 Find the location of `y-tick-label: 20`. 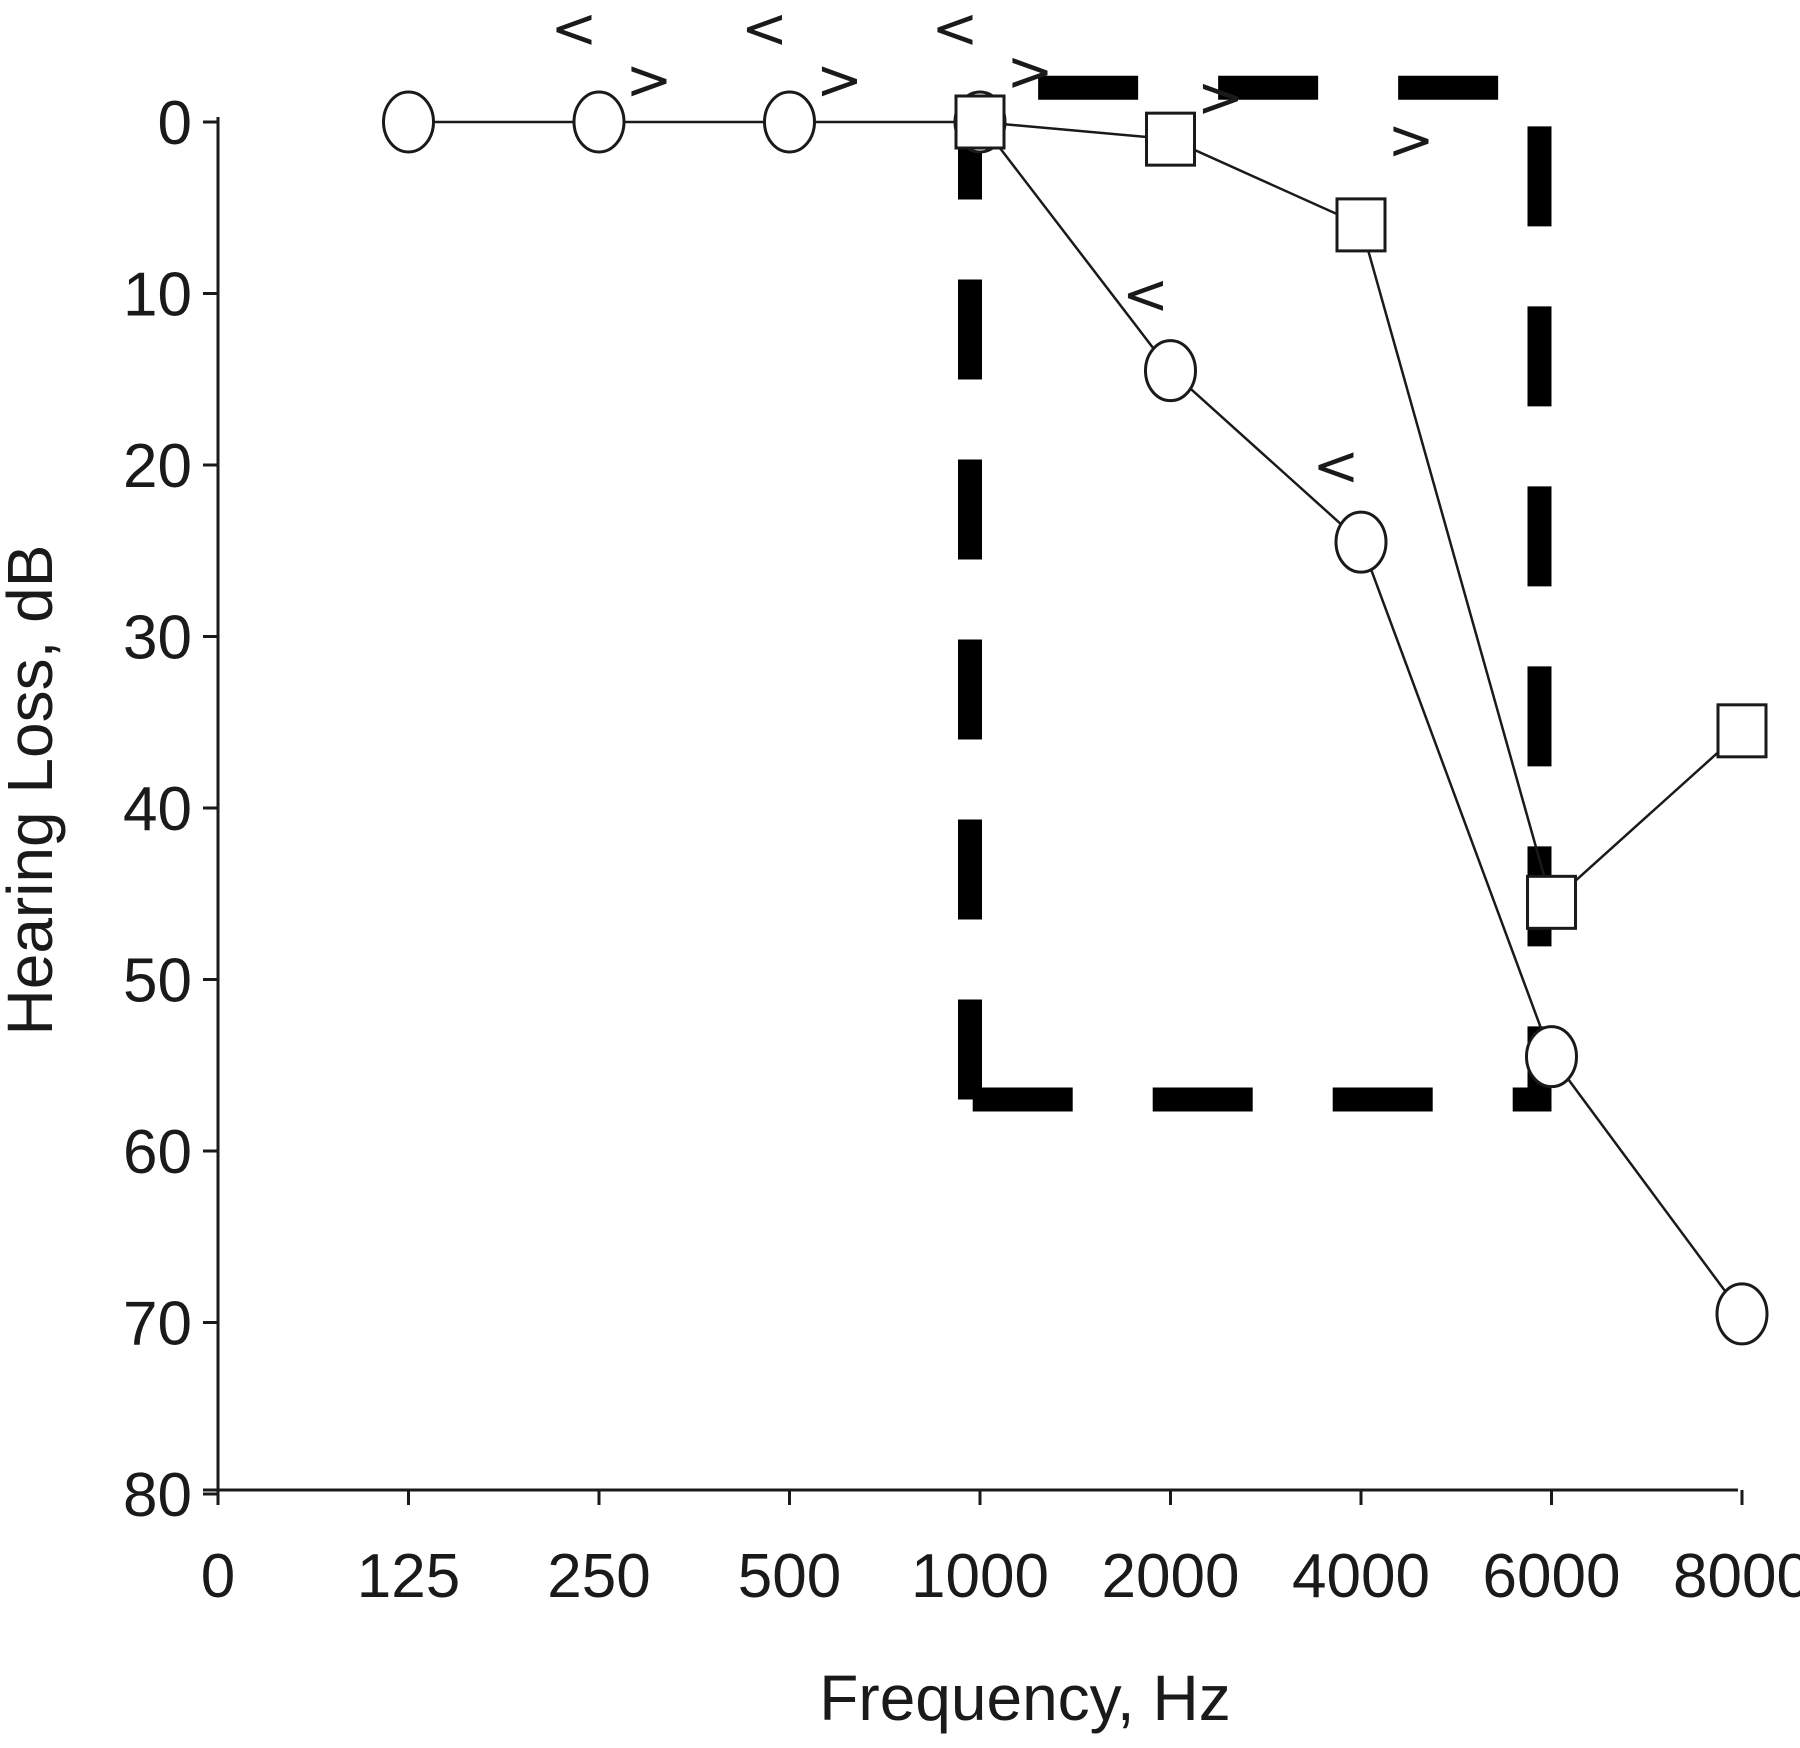

y-tick-label: 20 is located at coordinates (157, 466).